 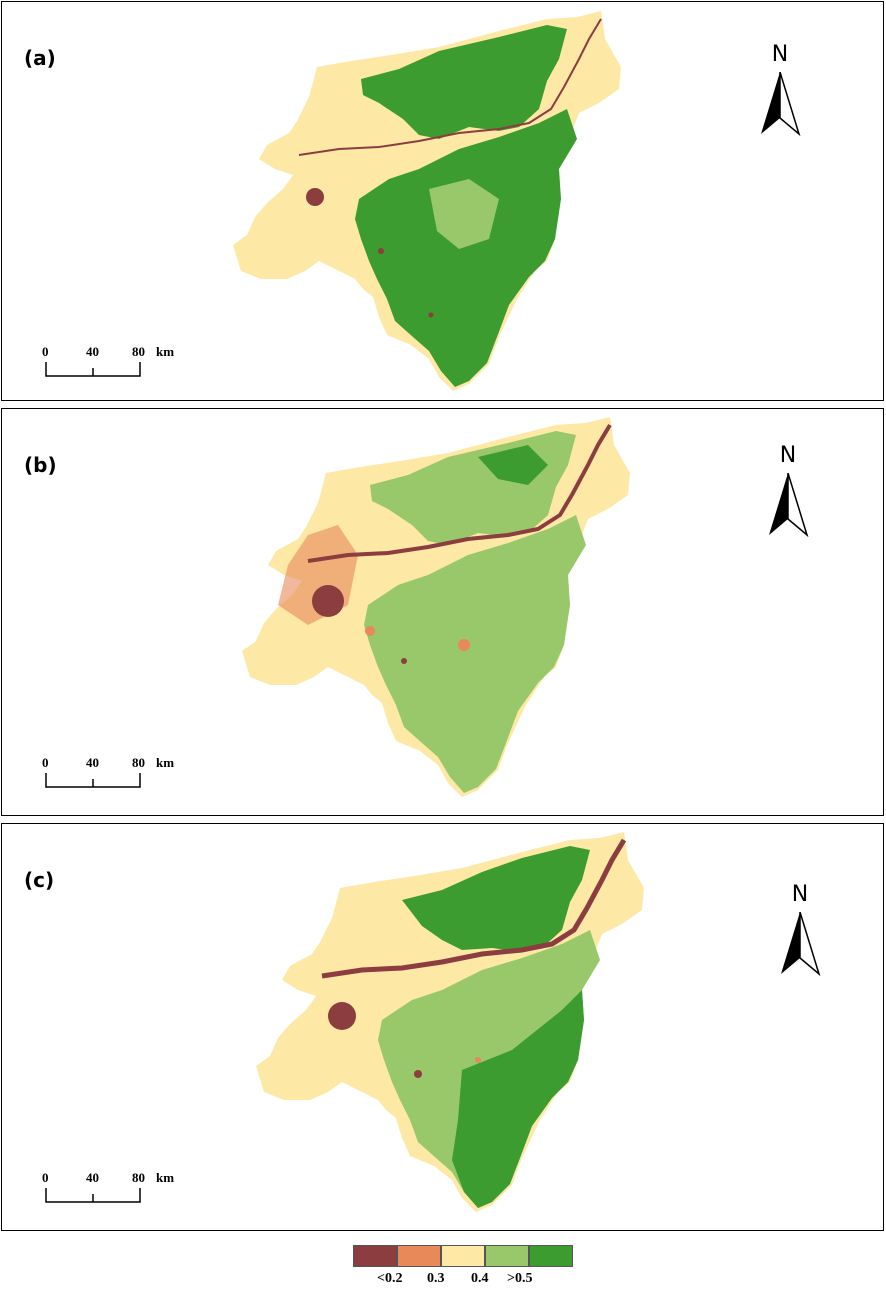 What do you see at coordinates (480, 1278) in the screenshot?
I see `legend-label: 0.4` at bounding box center [480, 1278].